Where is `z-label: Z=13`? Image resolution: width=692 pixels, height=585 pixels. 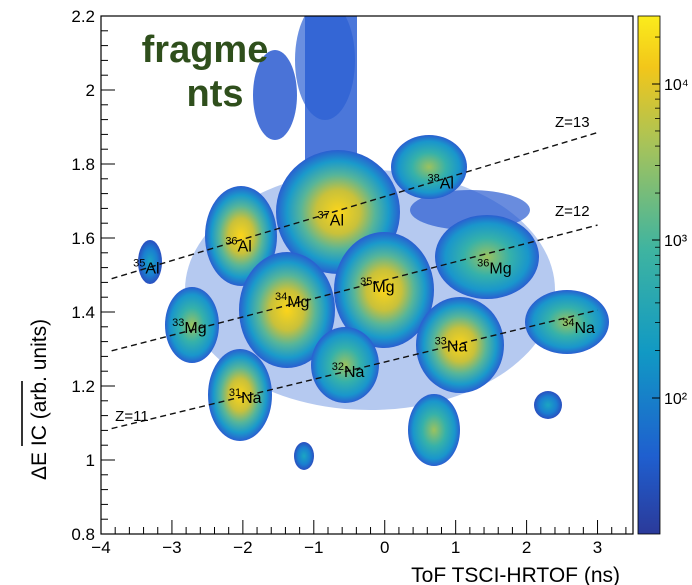
z-label: Z=13 is located at coordinates (572, 122).